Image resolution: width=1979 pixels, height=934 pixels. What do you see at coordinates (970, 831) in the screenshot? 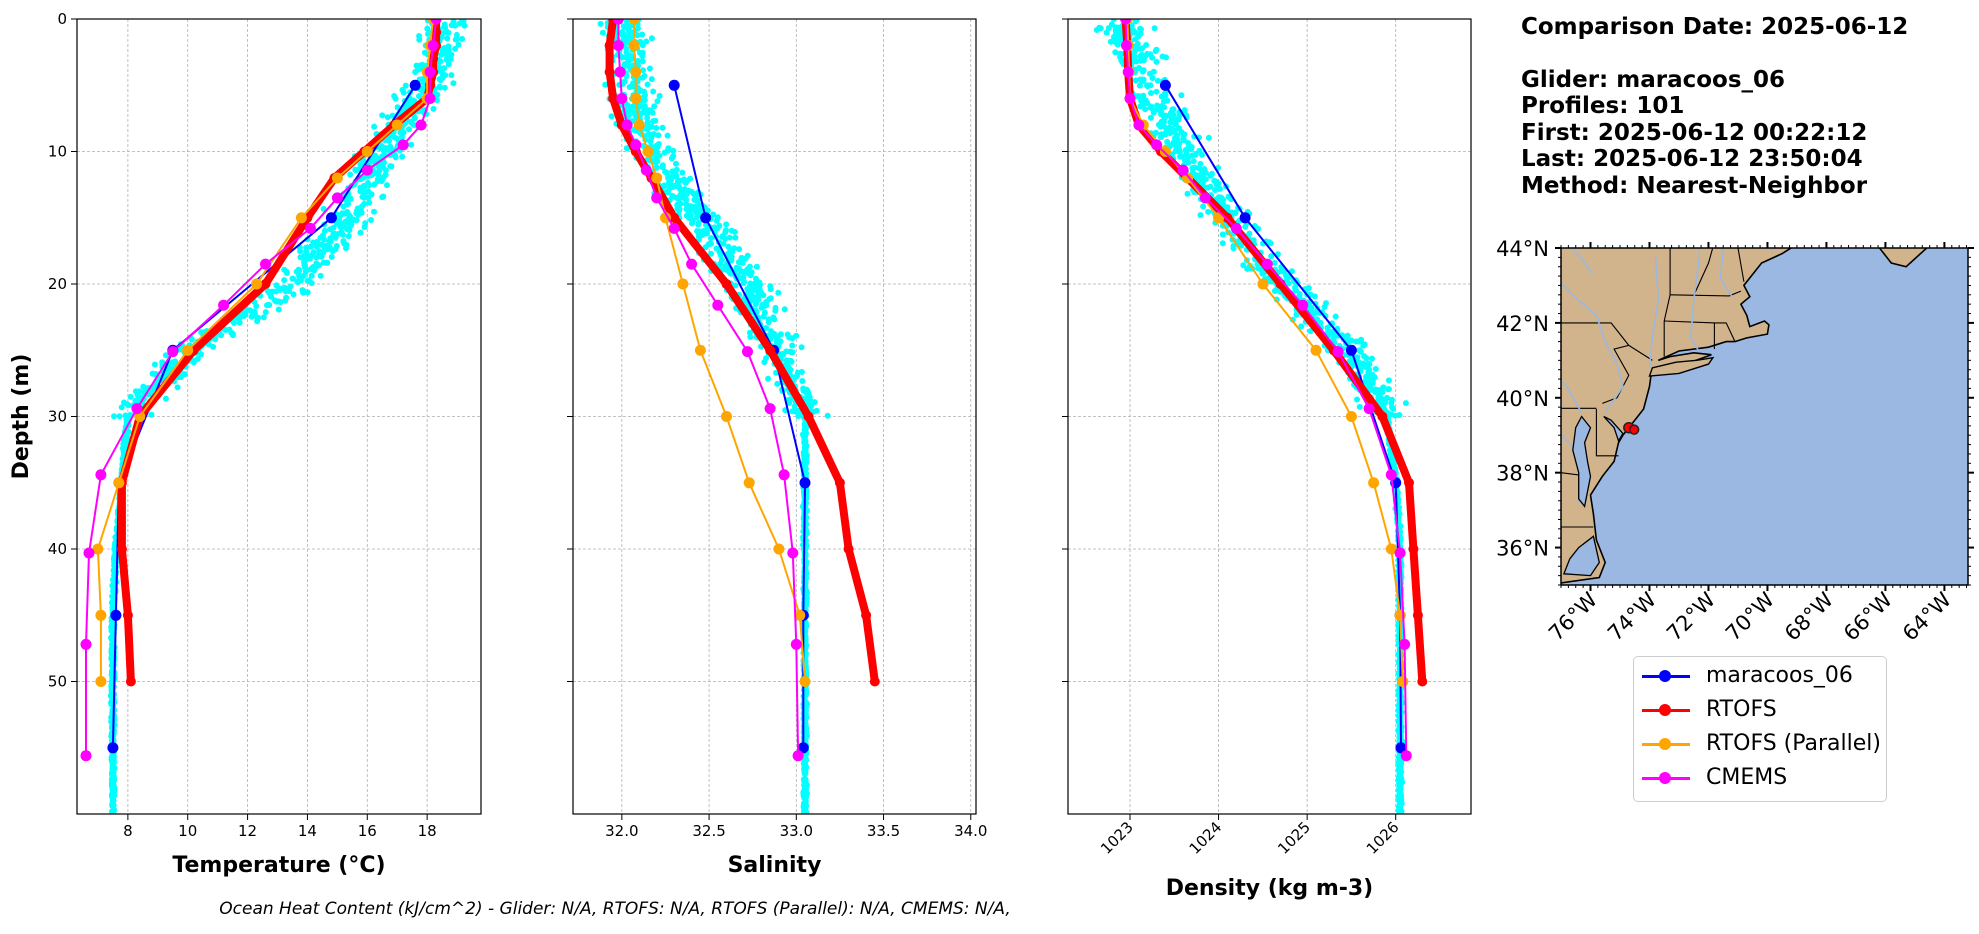
I see `x-tick-label: 34.0` at bounding box center [970, 831].